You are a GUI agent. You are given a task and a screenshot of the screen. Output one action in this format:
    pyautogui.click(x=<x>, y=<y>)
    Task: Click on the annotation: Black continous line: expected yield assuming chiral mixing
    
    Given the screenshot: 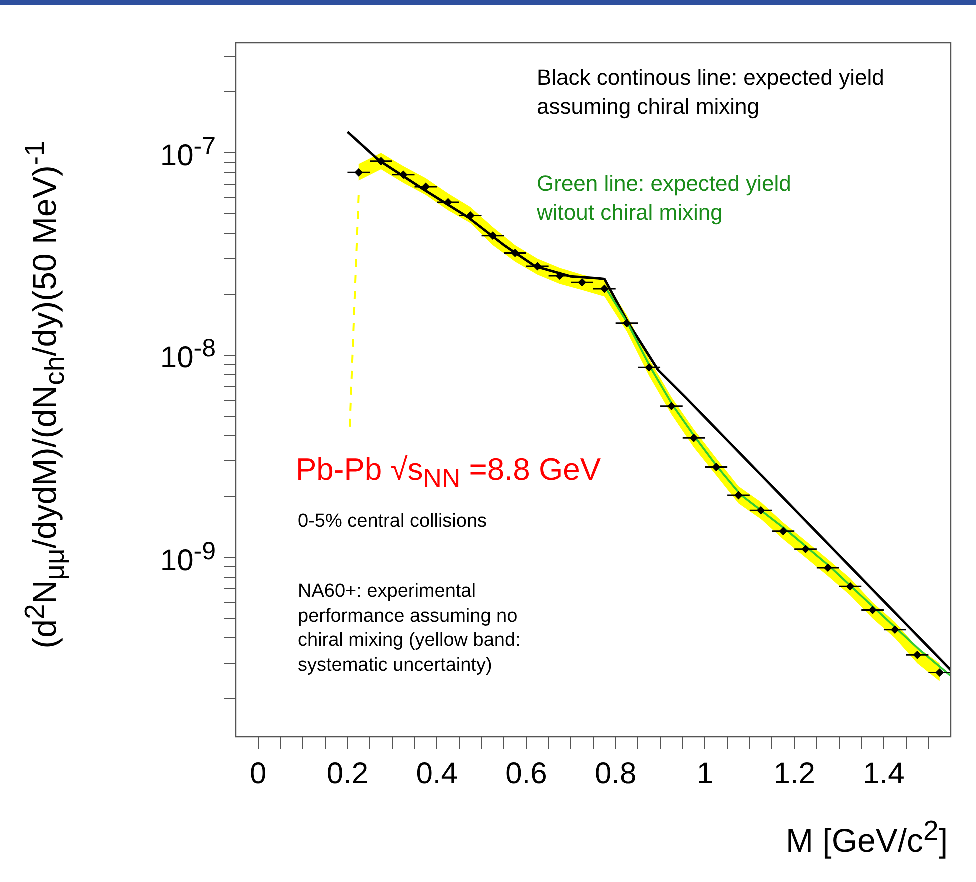 What is the action you would take?
    pyautogui.click(x=711, y=92)
    